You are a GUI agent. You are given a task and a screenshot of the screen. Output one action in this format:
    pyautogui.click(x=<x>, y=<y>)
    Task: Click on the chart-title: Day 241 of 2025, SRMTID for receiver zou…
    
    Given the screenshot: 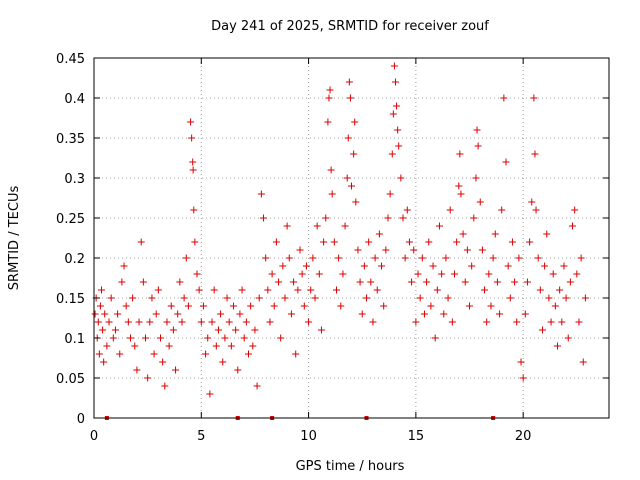 What is the action you would take?
    pyautogui.click(x=350, y=26)
    